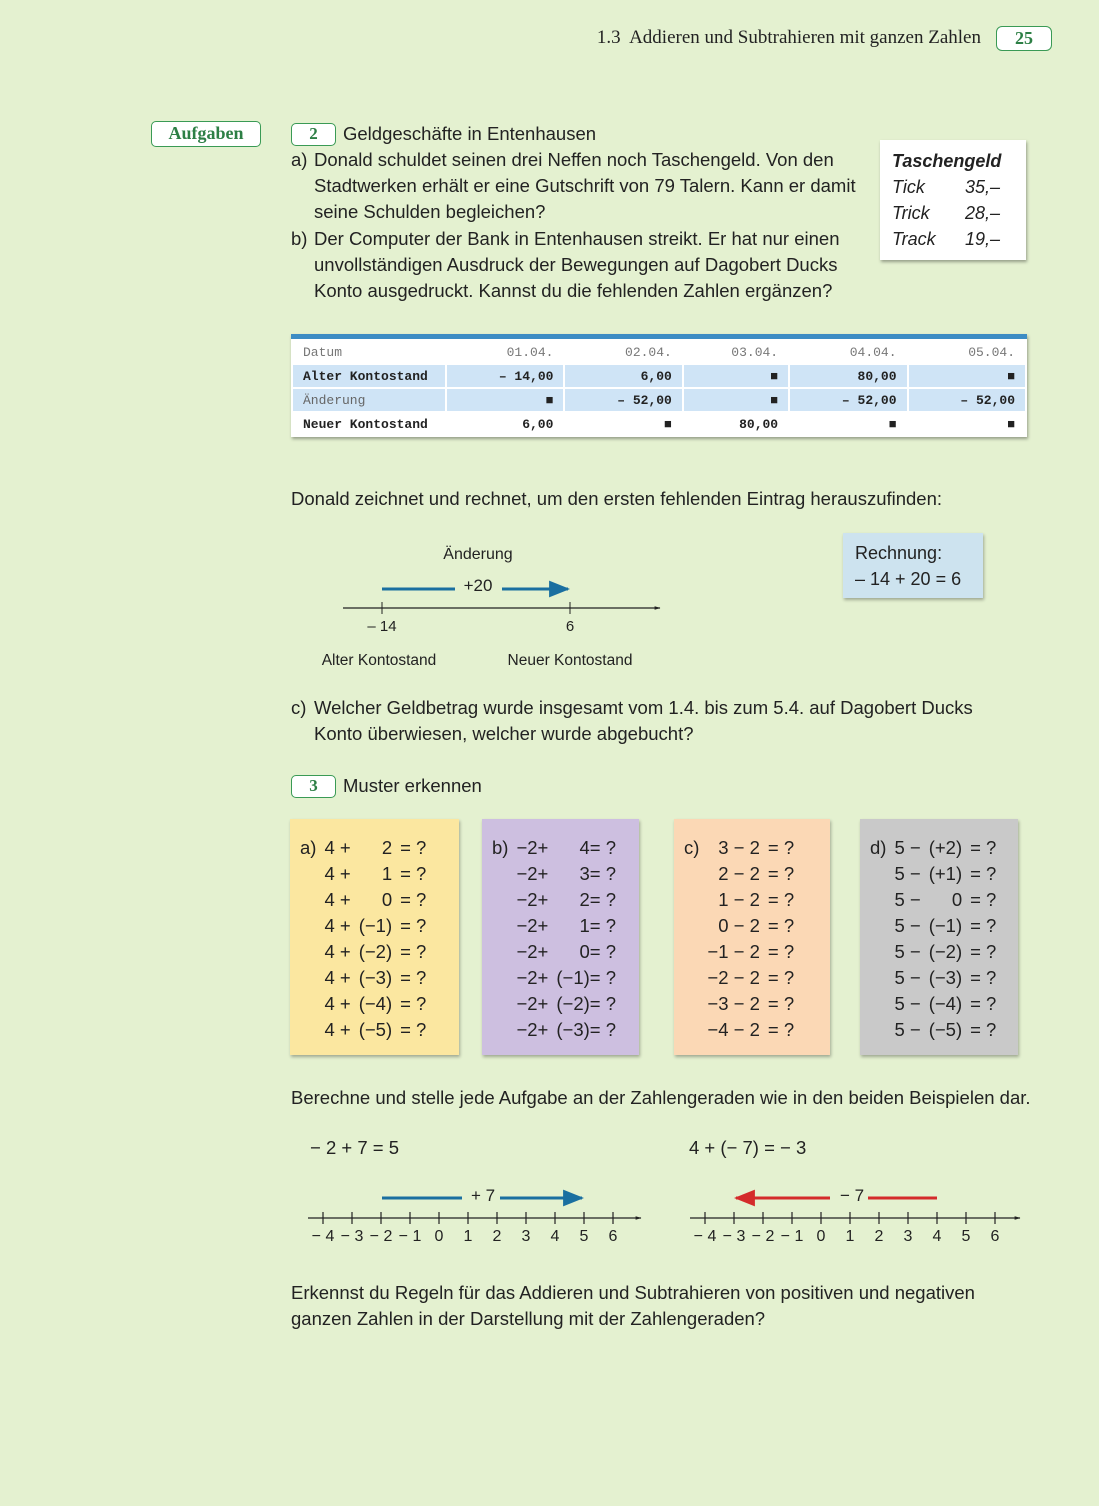 The height and width of the screenshot is (1506, 1099). What do you see at coordinates (983, 213) in the screenshot?
I see `kid-amount: 28,–` at bounding box center [983, 213].